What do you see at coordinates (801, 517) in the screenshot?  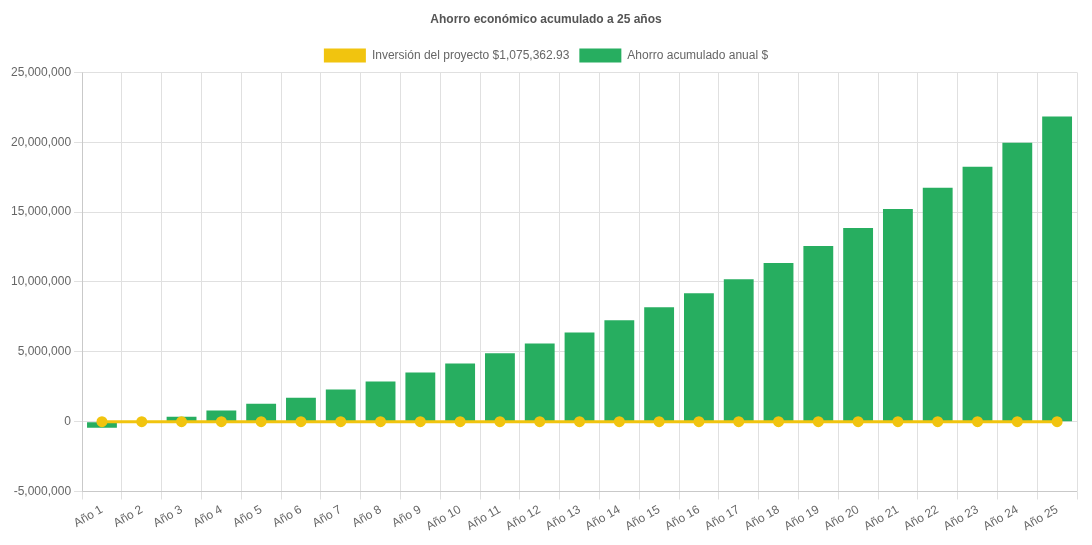 I see `x-tick-label: Año 19` at bounding box center [801, 517].